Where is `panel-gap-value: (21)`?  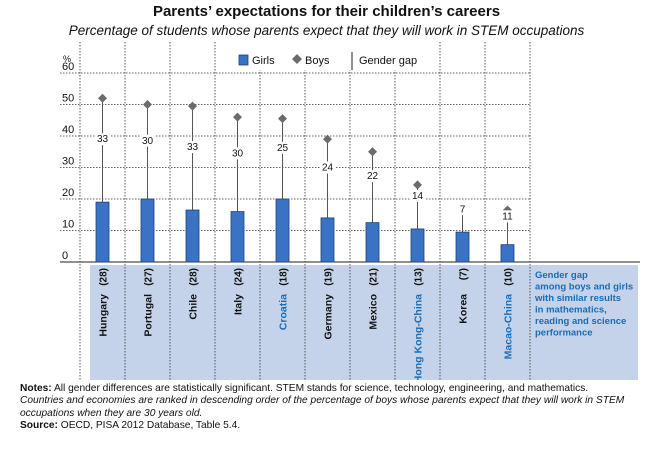
panel-gap-value: (21) is located at coordinates (374, 277).